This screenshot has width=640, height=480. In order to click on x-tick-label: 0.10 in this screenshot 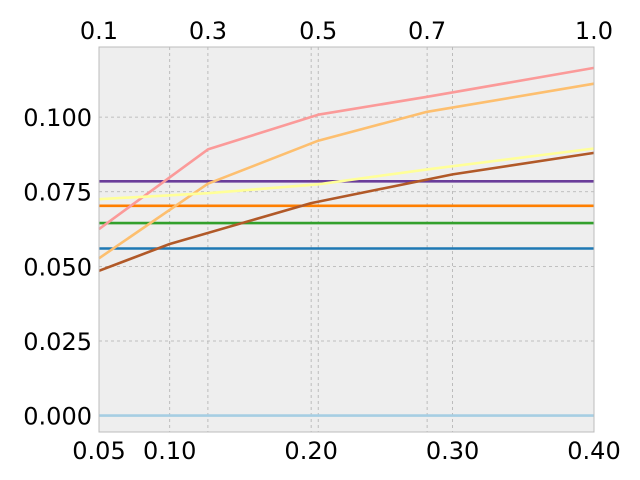, I will do `click(169, 451)`.